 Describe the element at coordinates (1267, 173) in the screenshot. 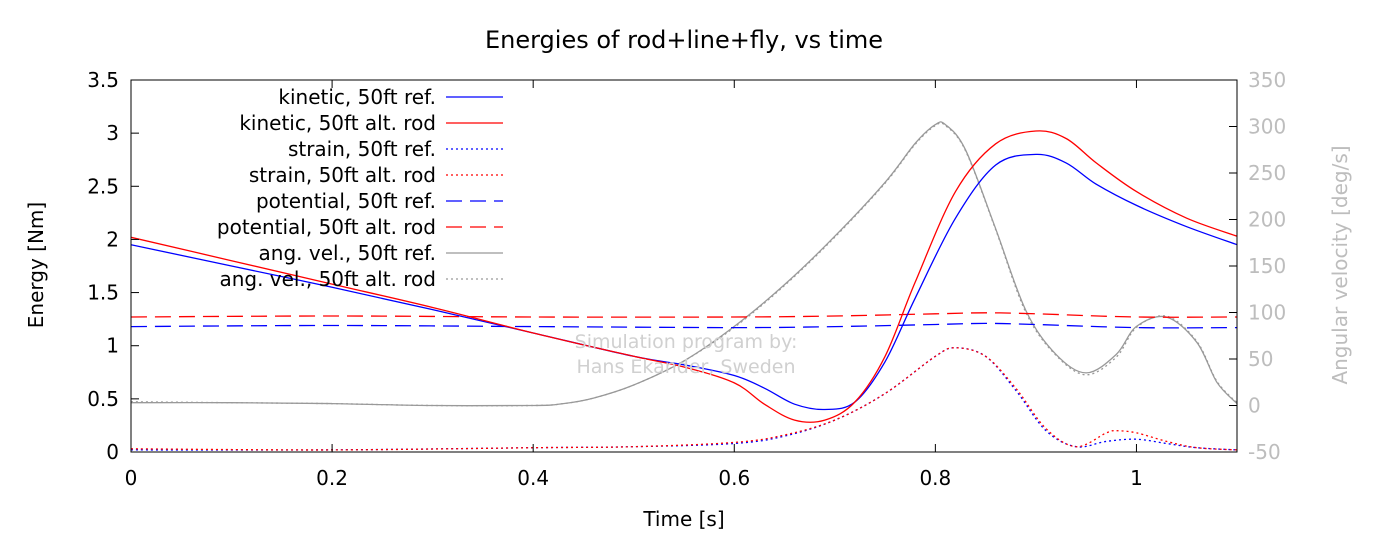

I see `y2-tick-label-6: 250` at that location.